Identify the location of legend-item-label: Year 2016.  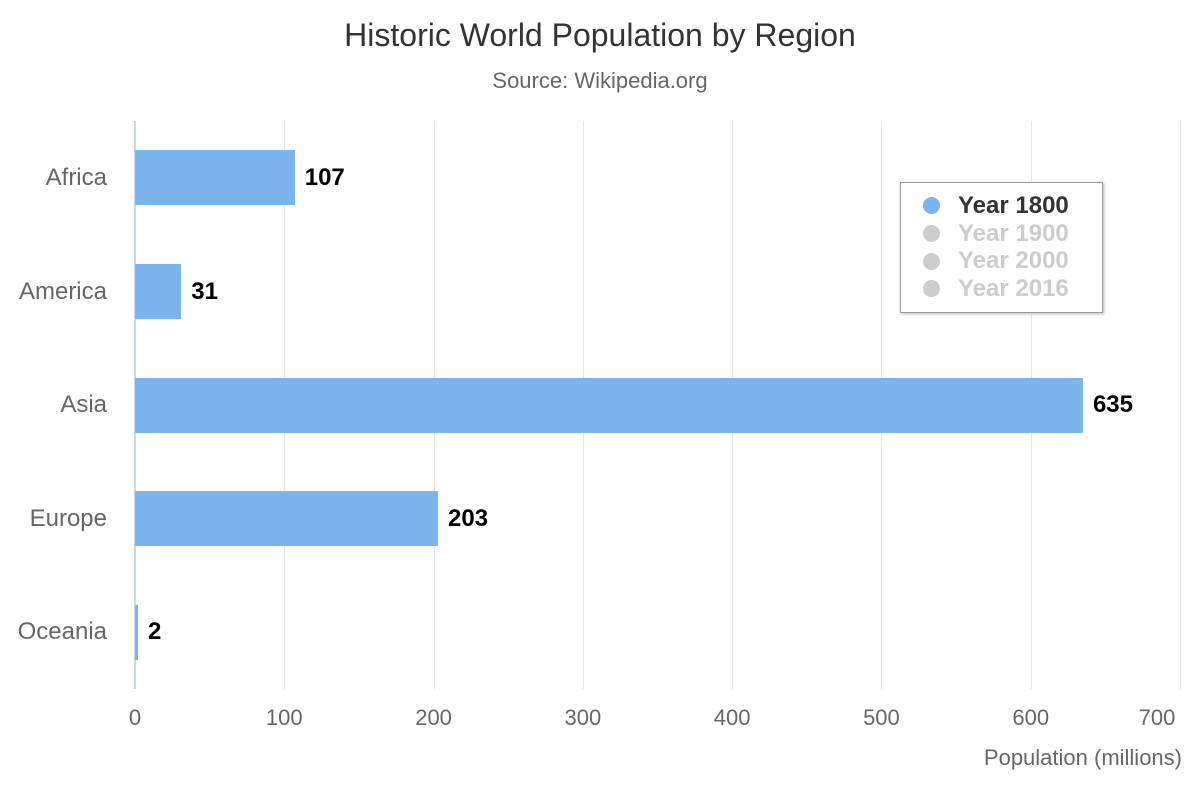
(1013, 288).